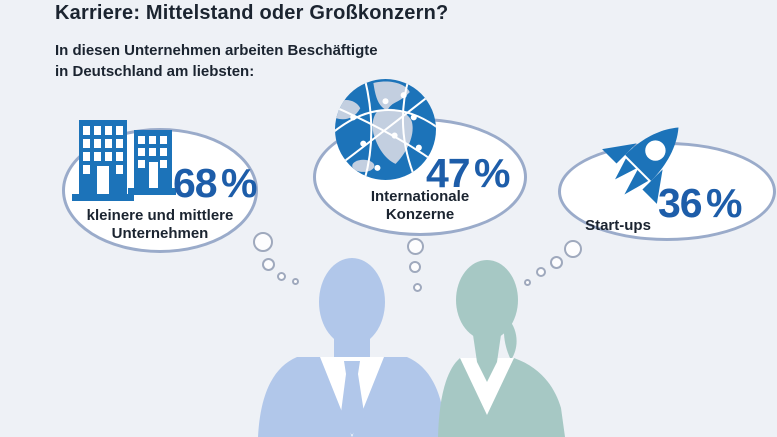 The height and width of the screenshot is (437, 777). Describe the element at coordinates (385, 129) in the screenshot. I see `globe-icon` at that location.